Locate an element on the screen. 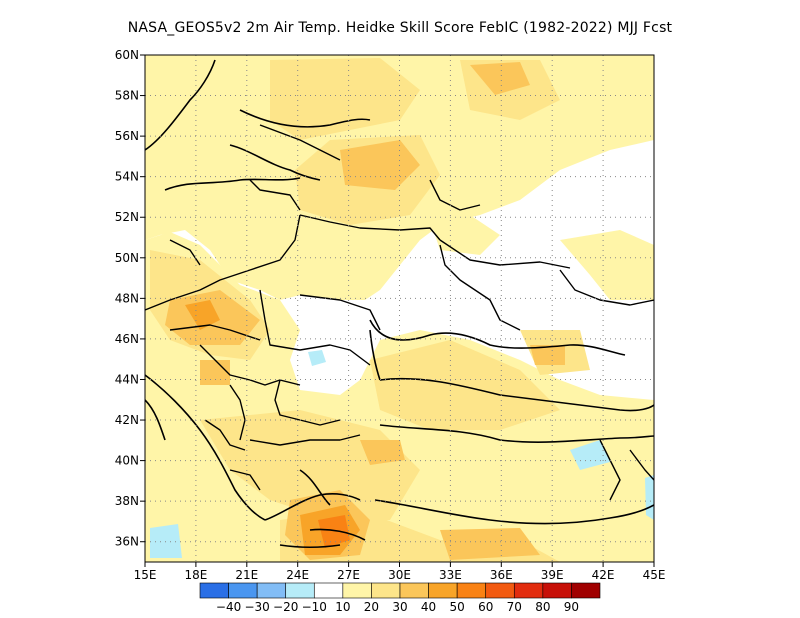 Image resolution: width=800 pixels, height=618 pixels. y-tick-label: 60N is located at coordinates (127, 55).